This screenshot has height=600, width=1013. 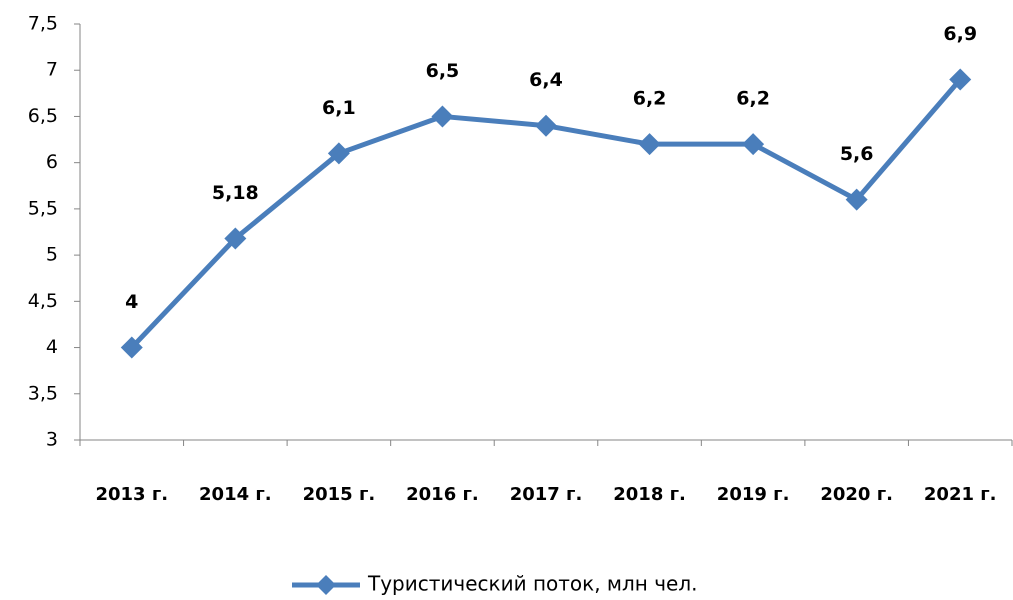 I want to click on x-tick-label: 2017 г., so click(x=546, y=494).